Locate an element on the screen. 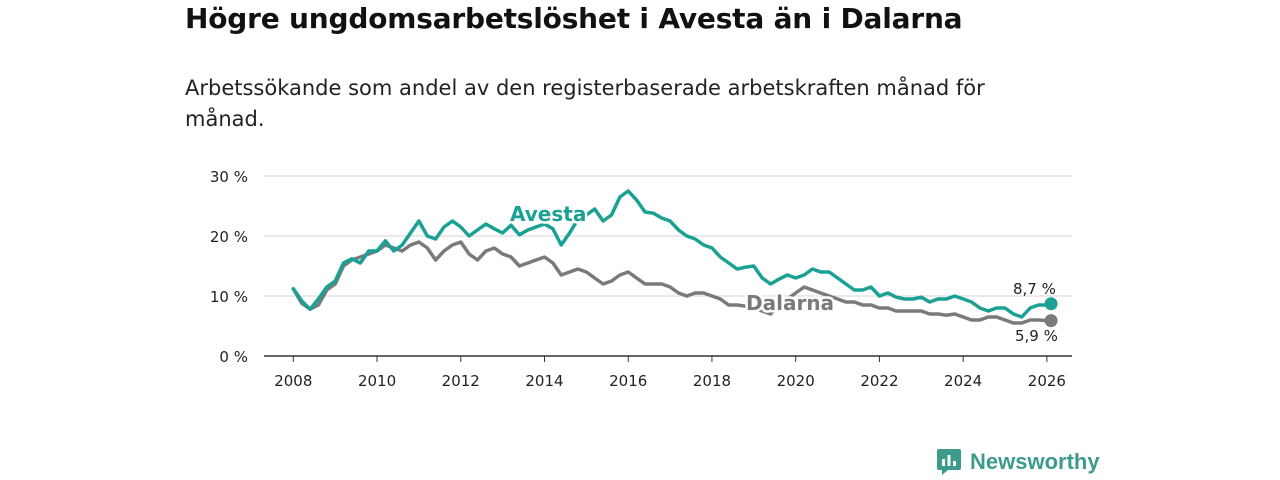  newsworthy-logo-icon is located at coordinates (949, 462).